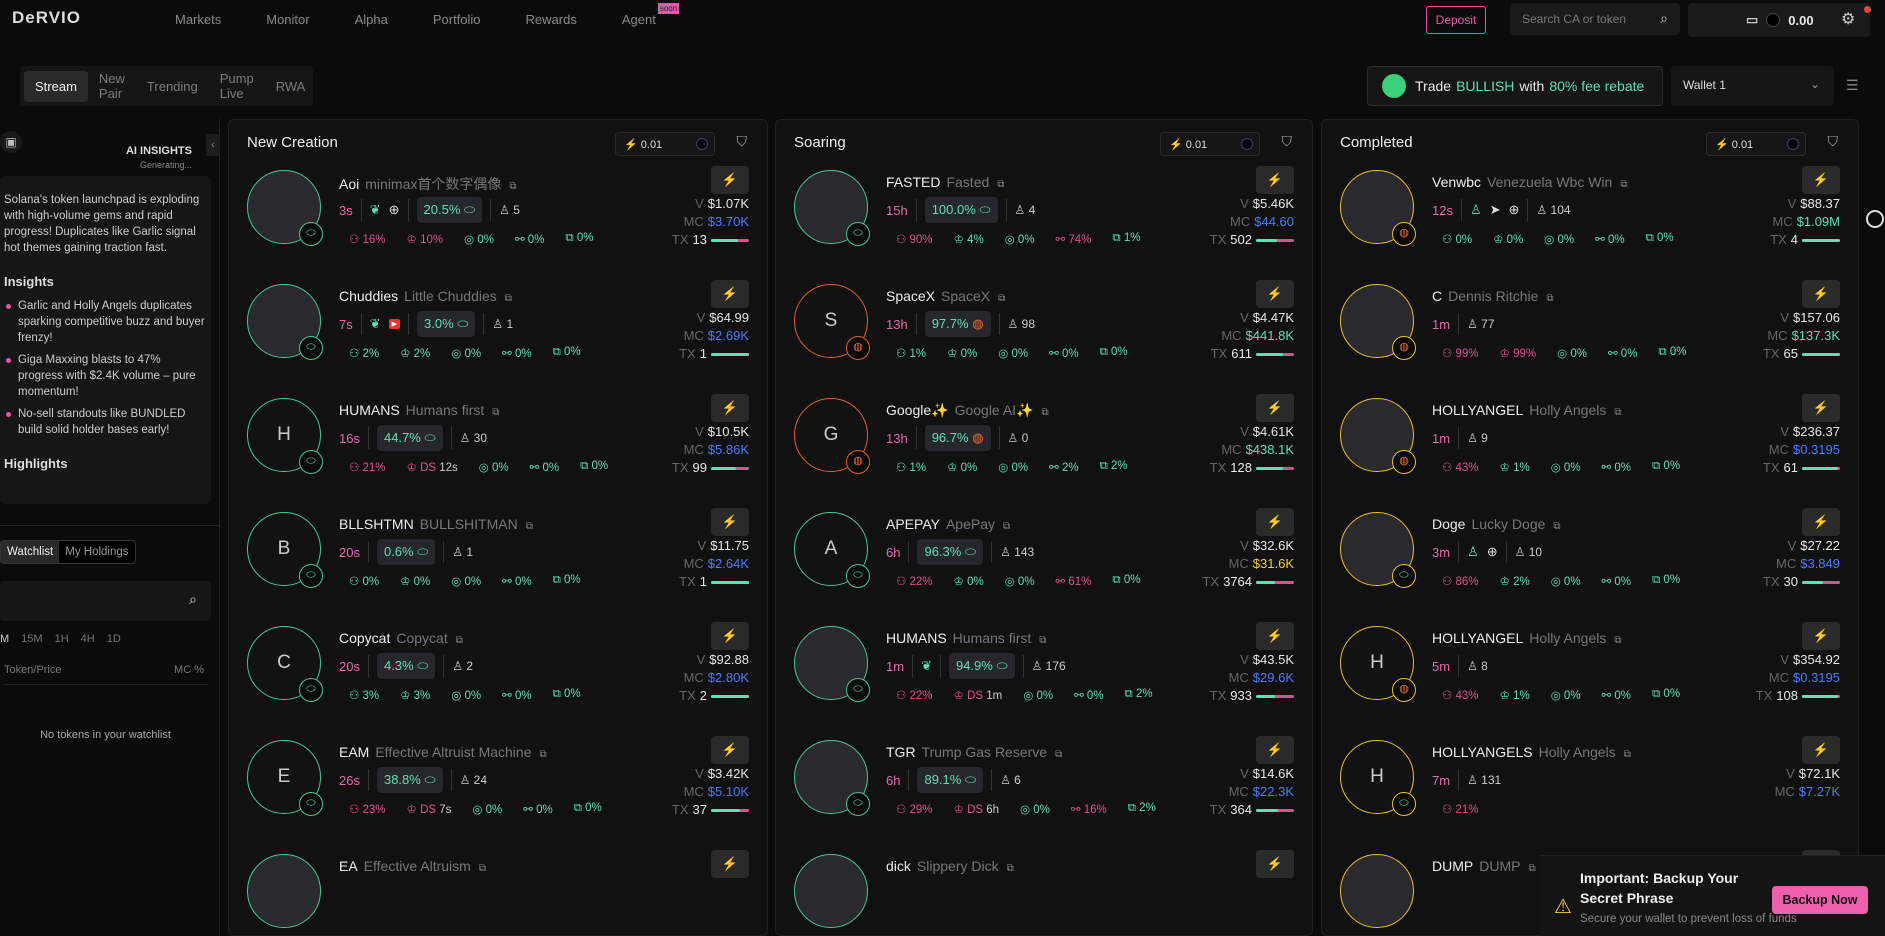 The height and width of the screenshot is (936, 1885). Describe the element at coordinates (394, 324) in the screenshot. I see `youtube-icon: ▶` at that location.